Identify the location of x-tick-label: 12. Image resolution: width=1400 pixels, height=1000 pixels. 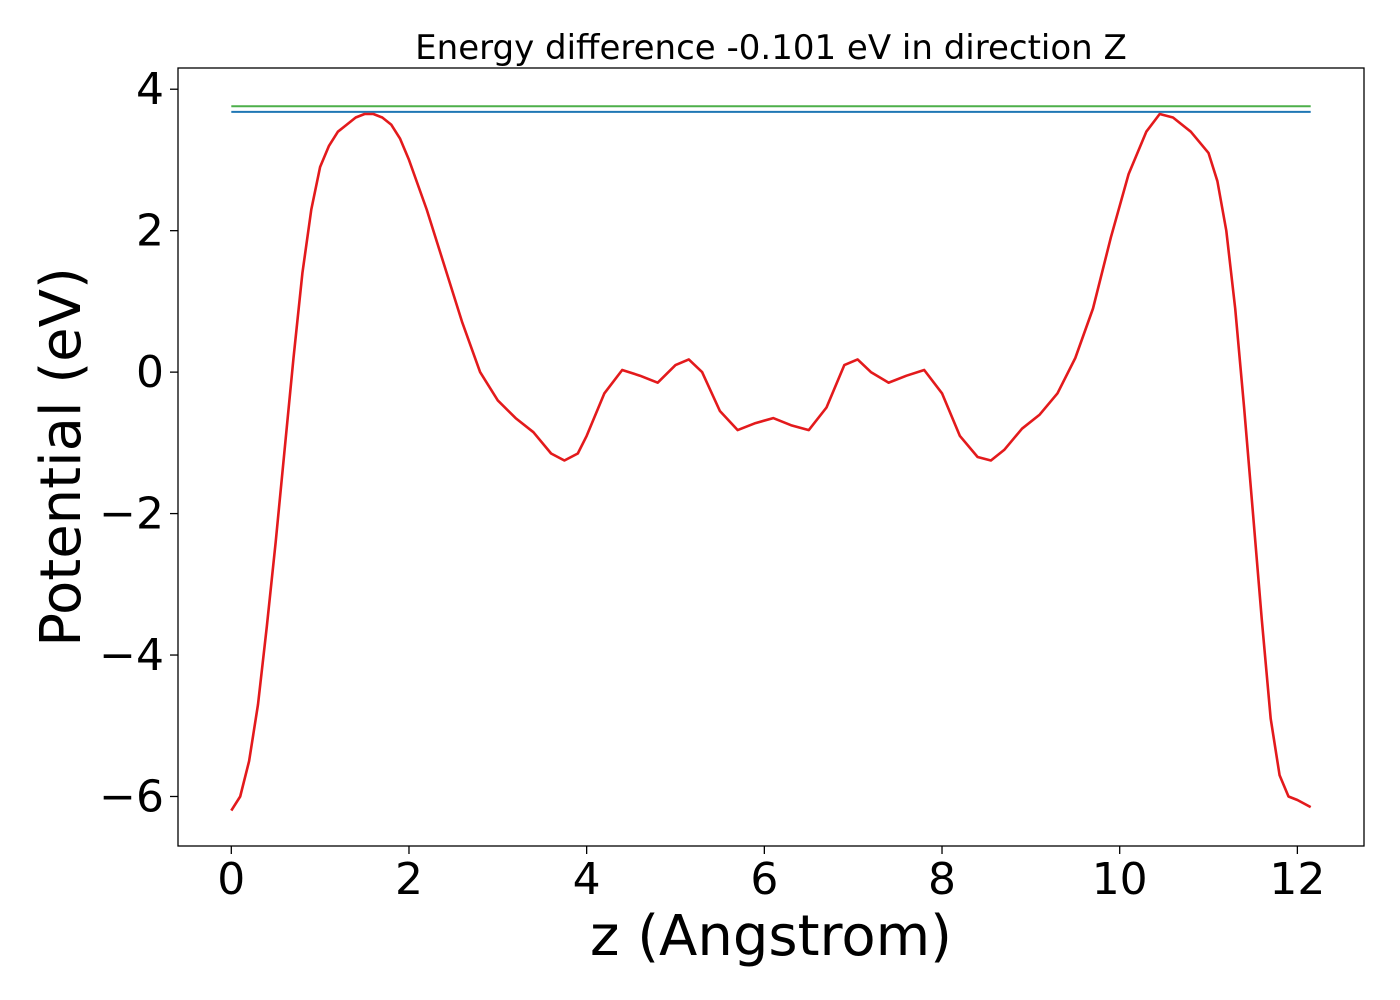
(1297, 879).